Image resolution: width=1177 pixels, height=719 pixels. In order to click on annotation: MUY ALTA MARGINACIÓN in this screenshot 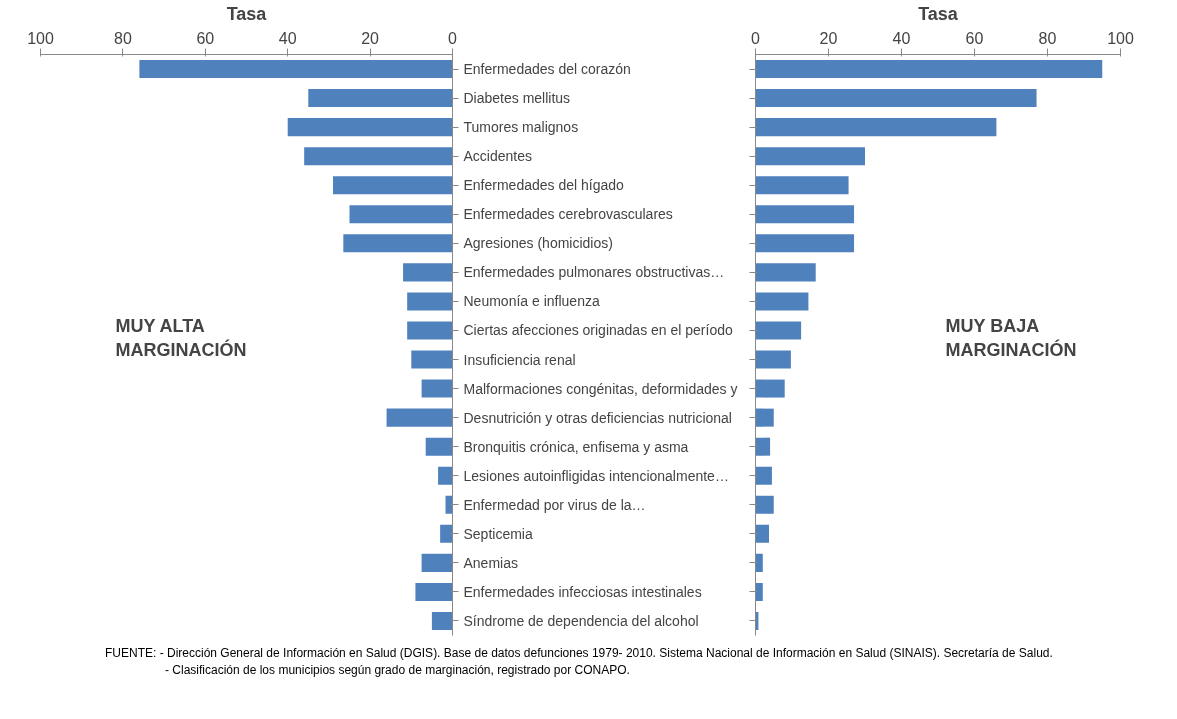, I will do `click(181, 337)`.